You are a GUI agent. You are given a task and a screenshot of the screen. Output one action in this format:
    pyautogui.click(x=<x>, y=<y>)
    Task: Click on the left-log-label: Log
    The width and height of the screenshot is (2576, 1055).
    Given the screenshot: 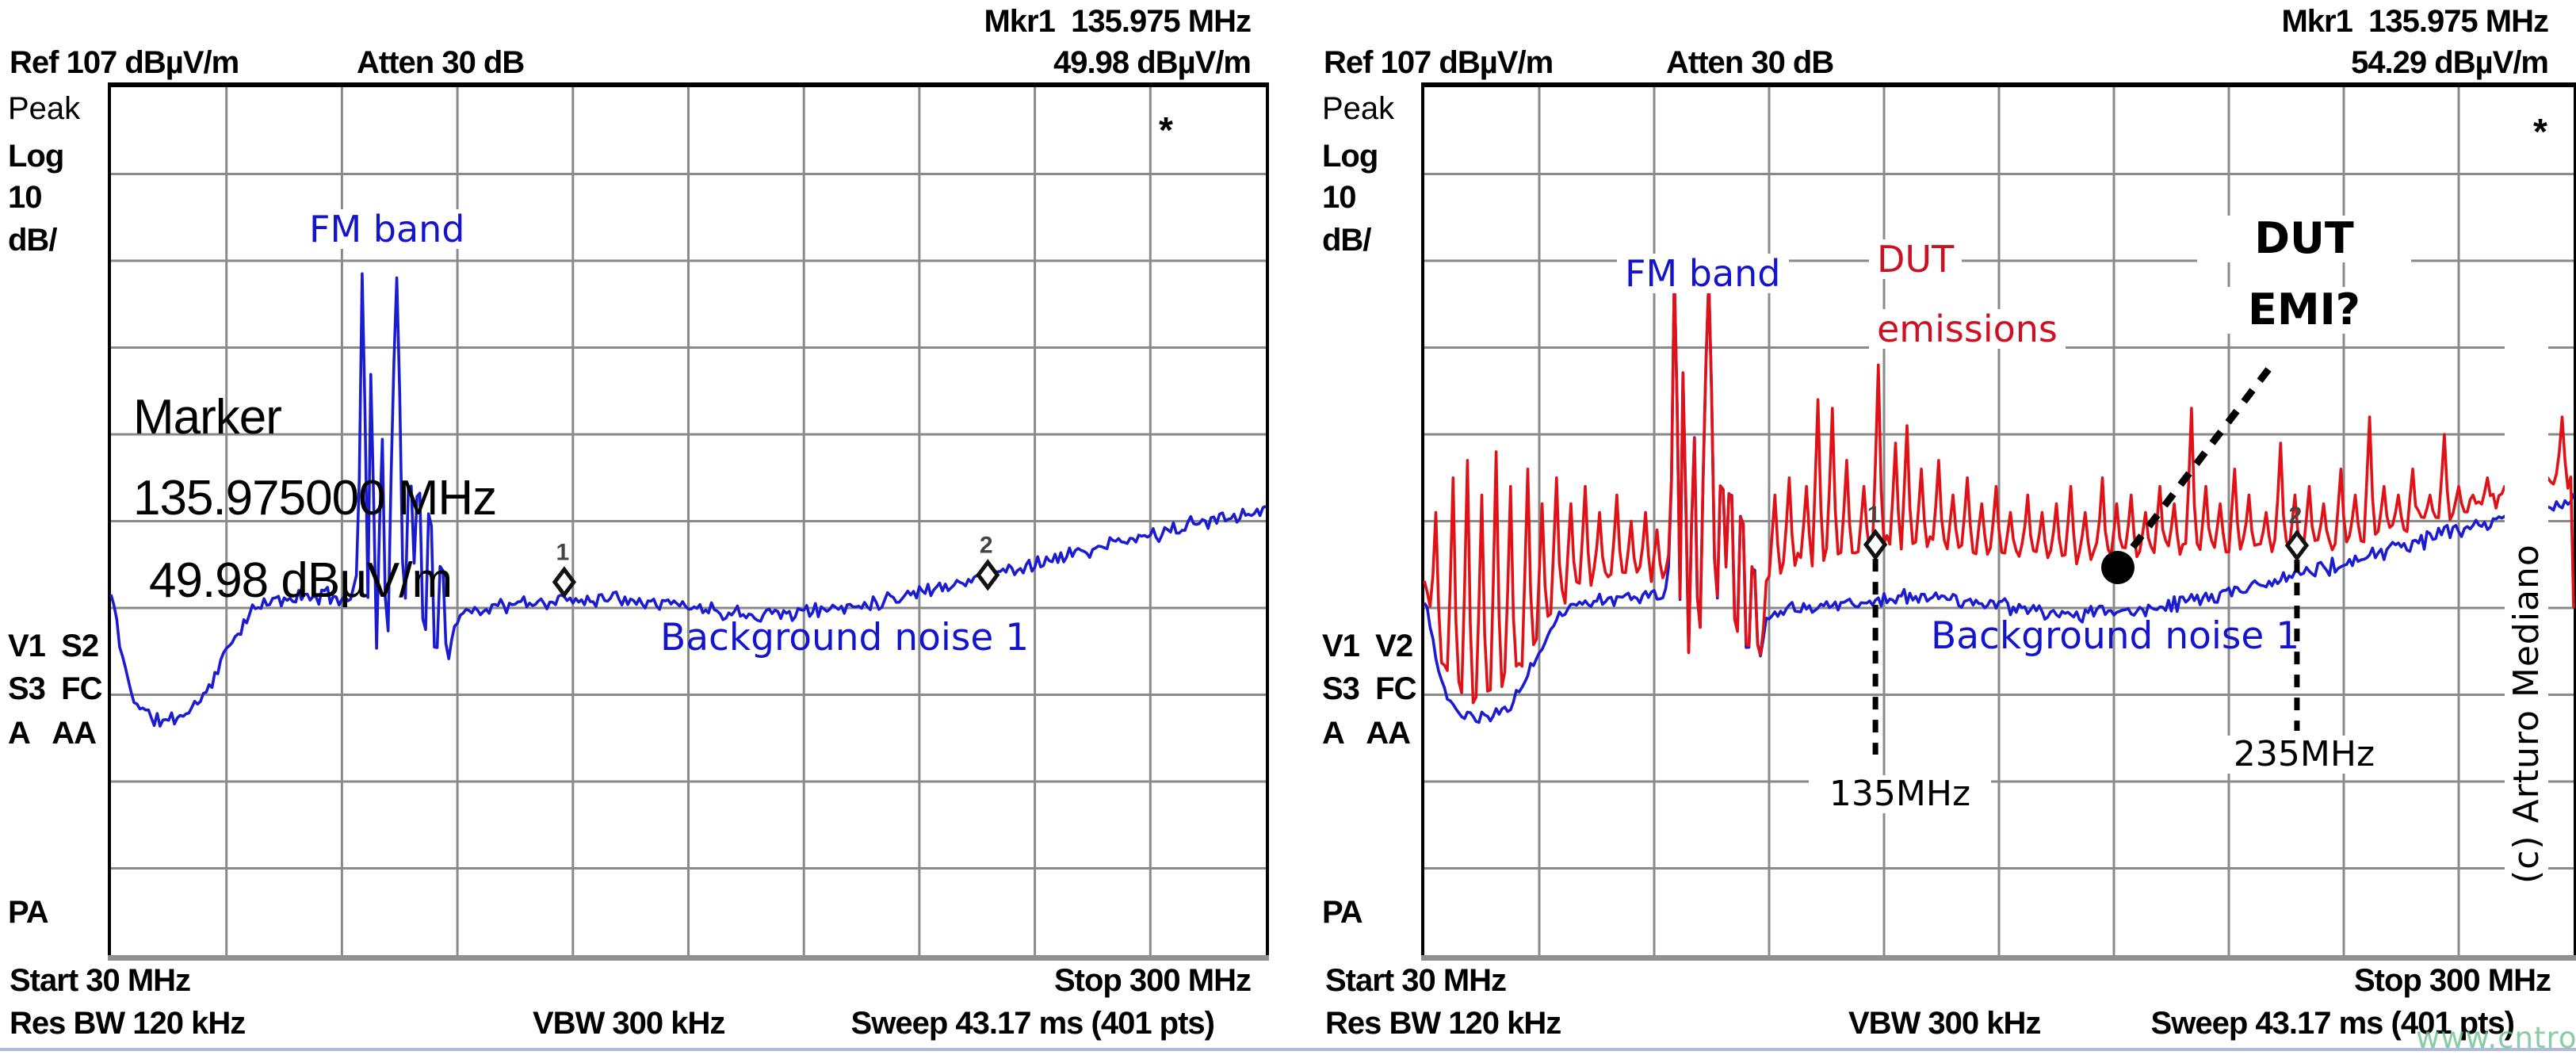 What is the action you would take?
    pyautogui.click(x=36, y=156)
    